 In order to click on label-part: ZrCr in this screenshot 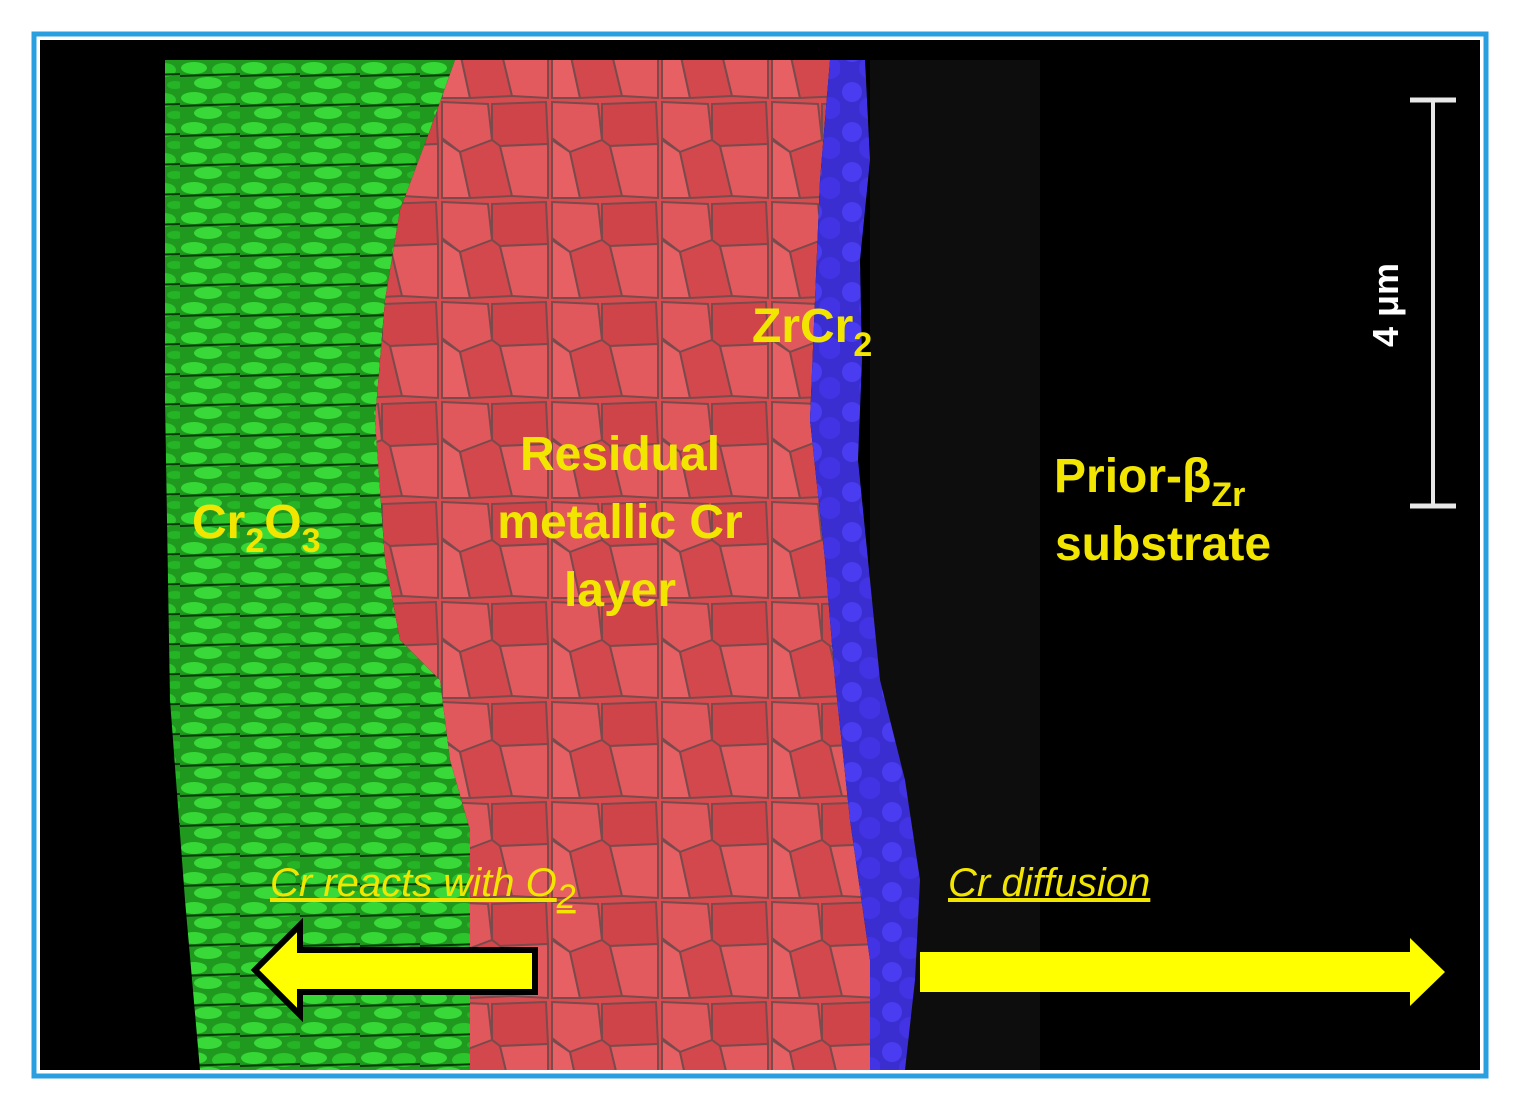, I will do `click(802, 326)`.